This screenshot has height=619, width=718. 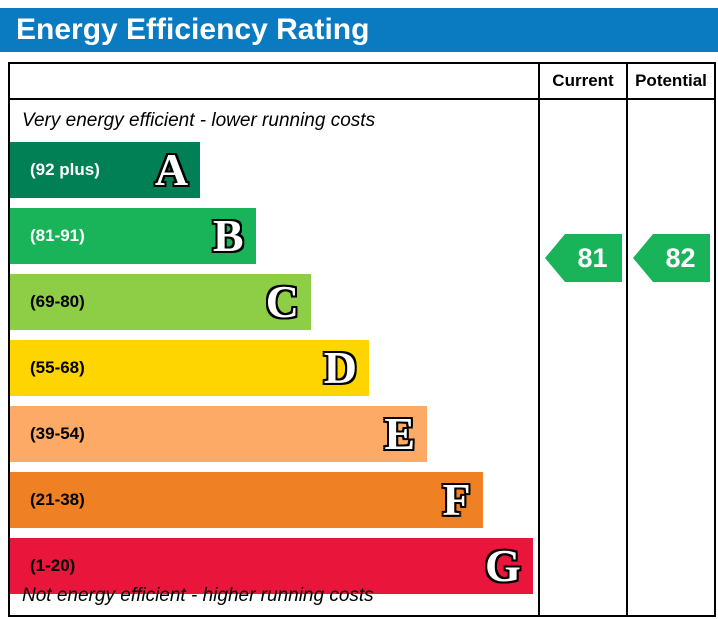 What do you see at coordinates (582, 357) in the screenshot?
I see `current-column: 81` at bounding box center [582, 357].